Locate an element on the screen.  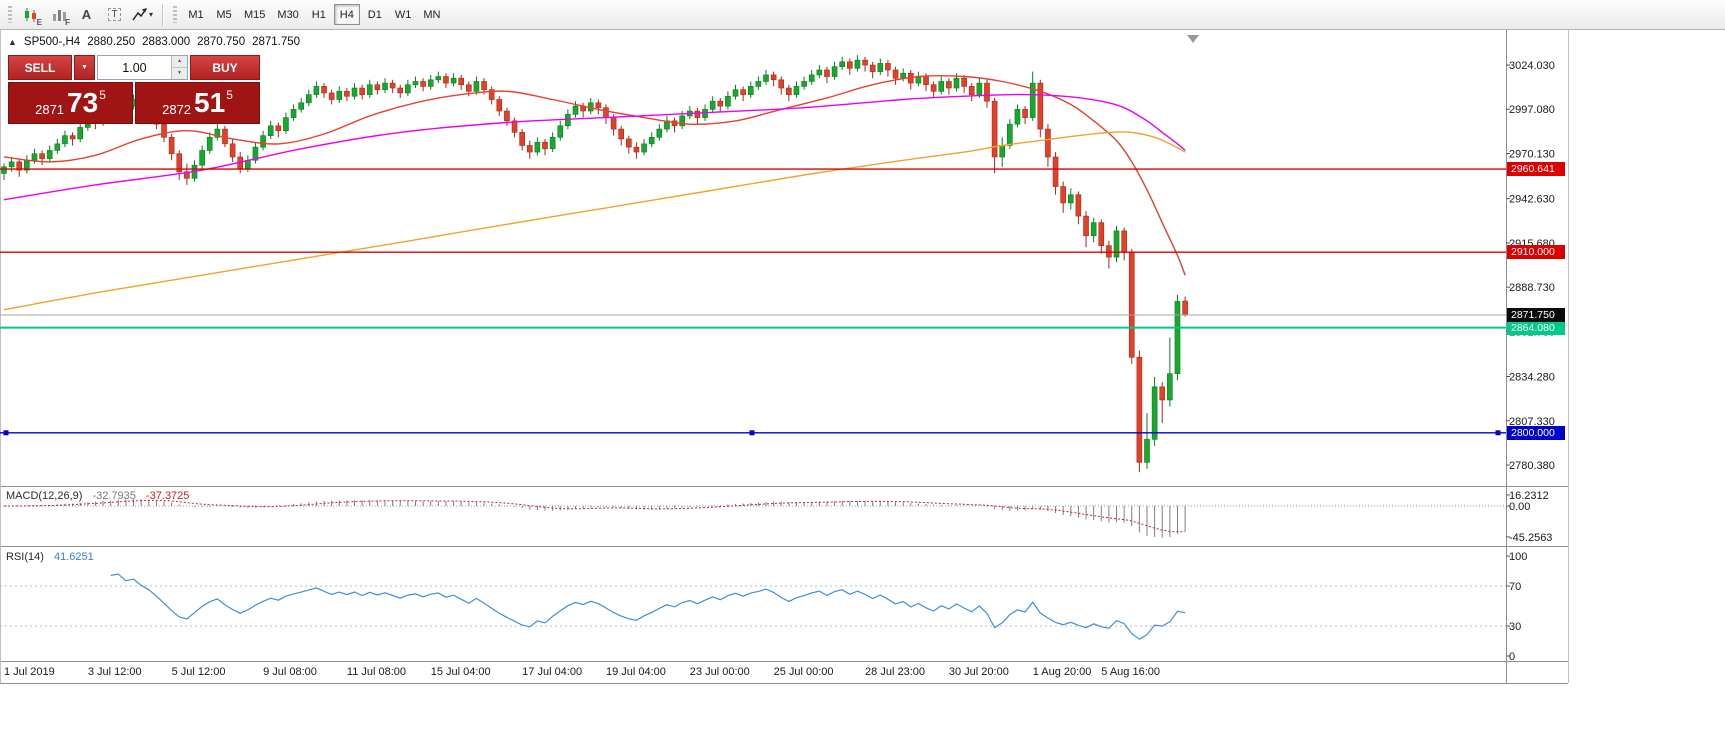
timeframe-button-h4: H4 is located at coordinates (346, 14).